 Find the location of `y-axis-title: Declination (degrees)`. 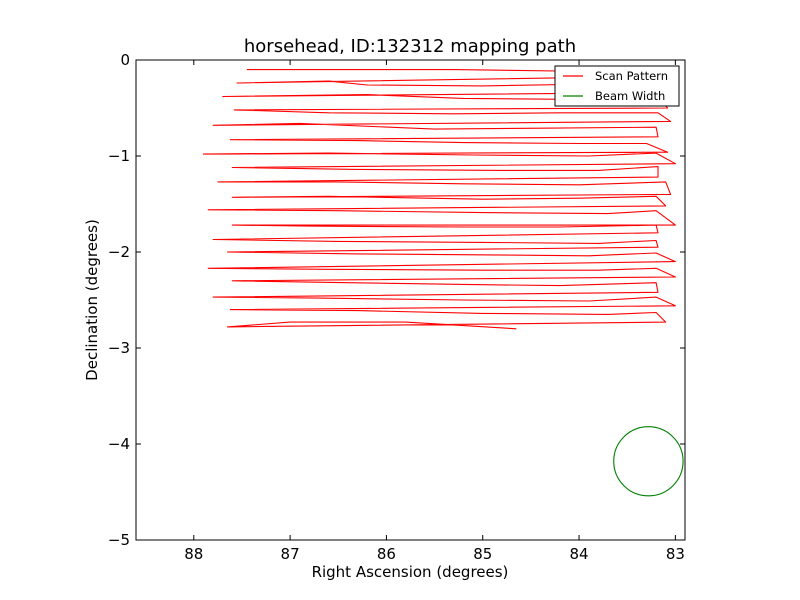

y-axis-title: Declination (degrees) is located at coordinates (92, 300).